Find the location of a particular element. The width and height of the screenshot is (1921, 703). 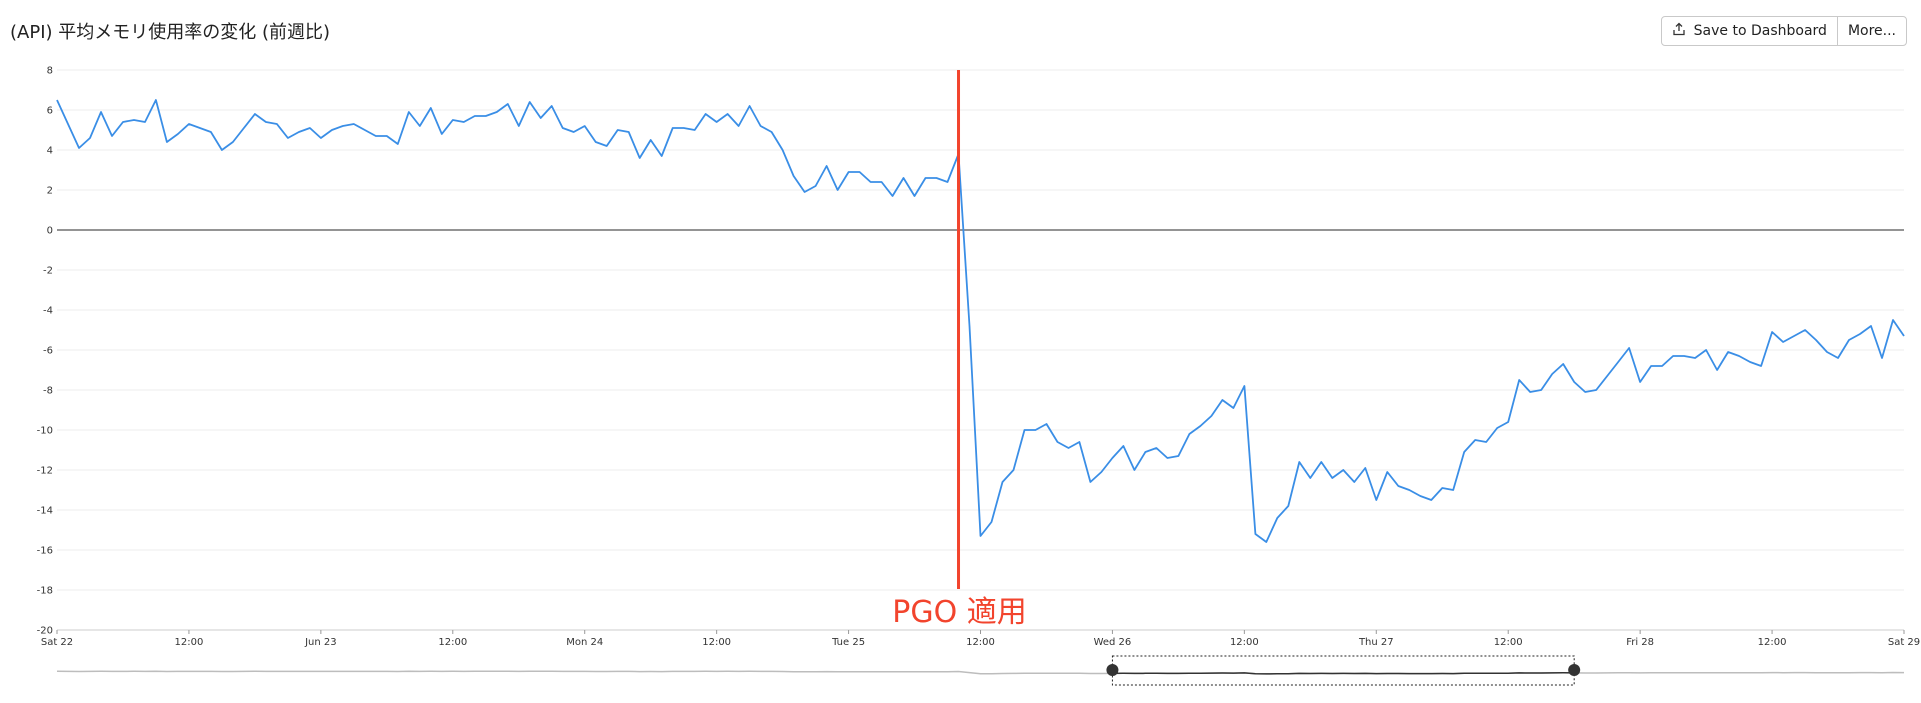

overview-navigator is located at coordinates (980, 670).